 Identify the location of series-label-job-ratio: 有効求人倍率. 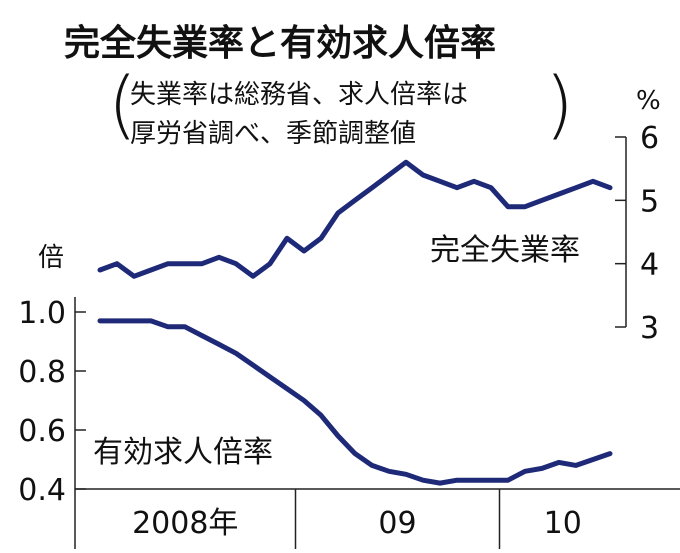
(183, 452).